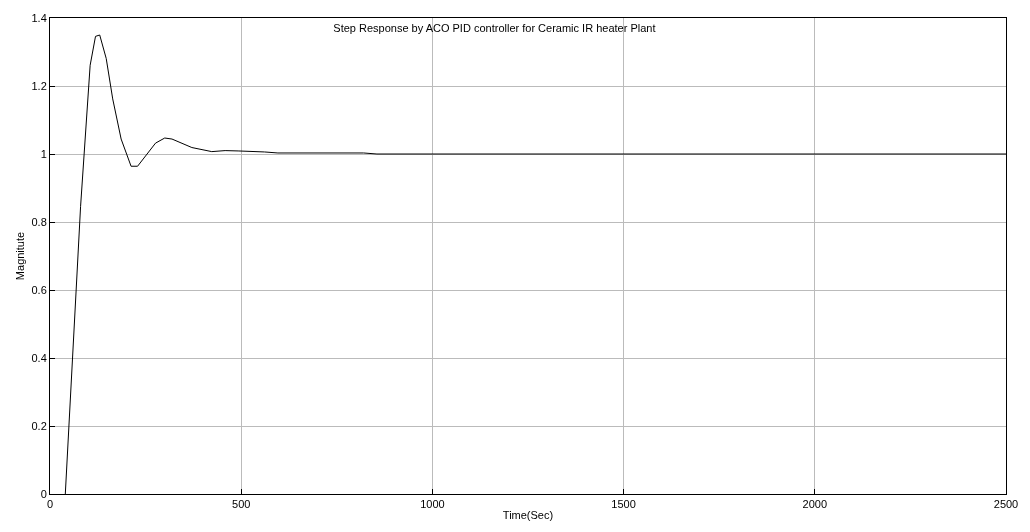 Image resolution: width=1030 pixels, height=532 pixels. I want to click on chart-title: Step Response by ACO PID controller for Ceramic IR heater Plant, so click(494, 27).